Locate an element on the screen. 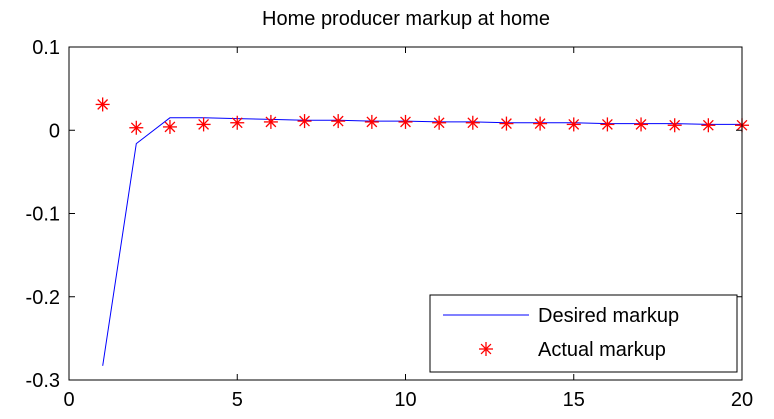 This screenshot has height=419, width=774. legend-box is located at coordinates (583, 333).